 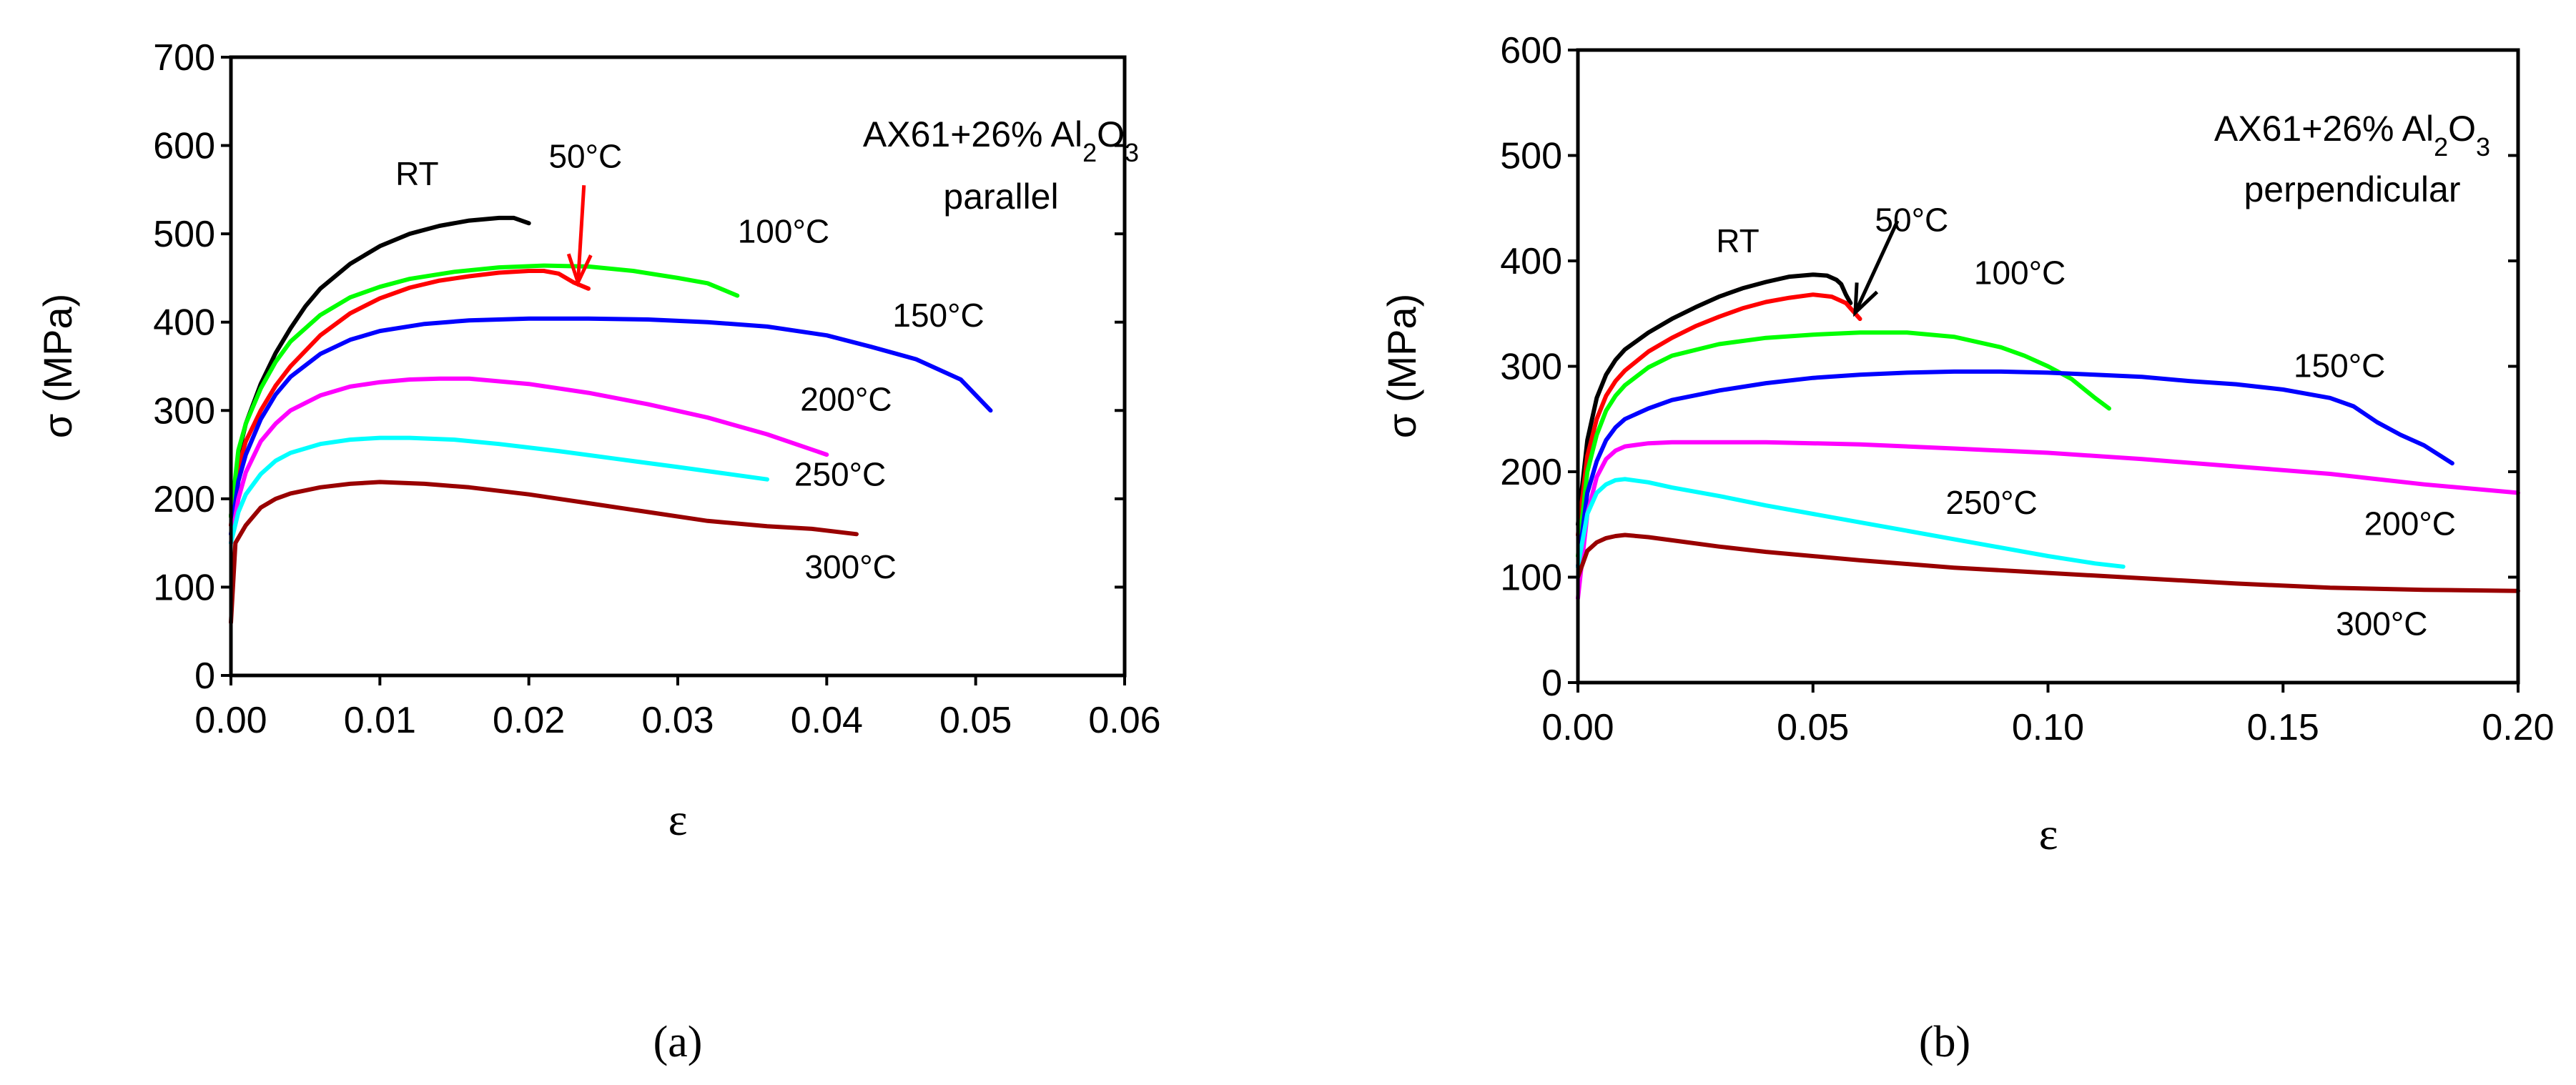 I want to click on orientation-label: parallel, so click(x=1000, y=197).